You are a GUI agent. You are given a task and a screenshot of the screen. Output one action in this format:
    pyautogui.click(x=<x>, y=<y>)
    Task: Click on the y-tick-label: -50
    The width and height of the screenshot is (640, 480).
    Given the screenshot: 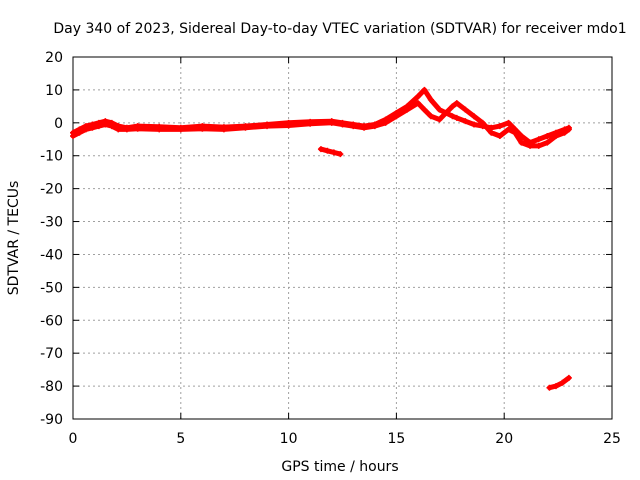 What is the action you would take?
    pyautogui.click(x=51, y=288)
    